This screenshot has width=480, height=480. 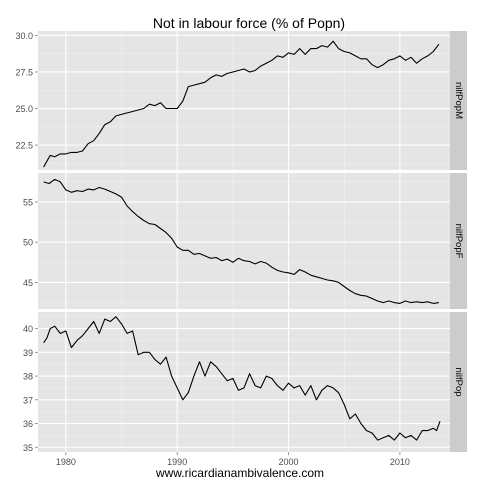 What do you see at coordinates (24, 109) in the screenshot?
I see `y-tick-label: 25.0` at bounding box center [24, 109].